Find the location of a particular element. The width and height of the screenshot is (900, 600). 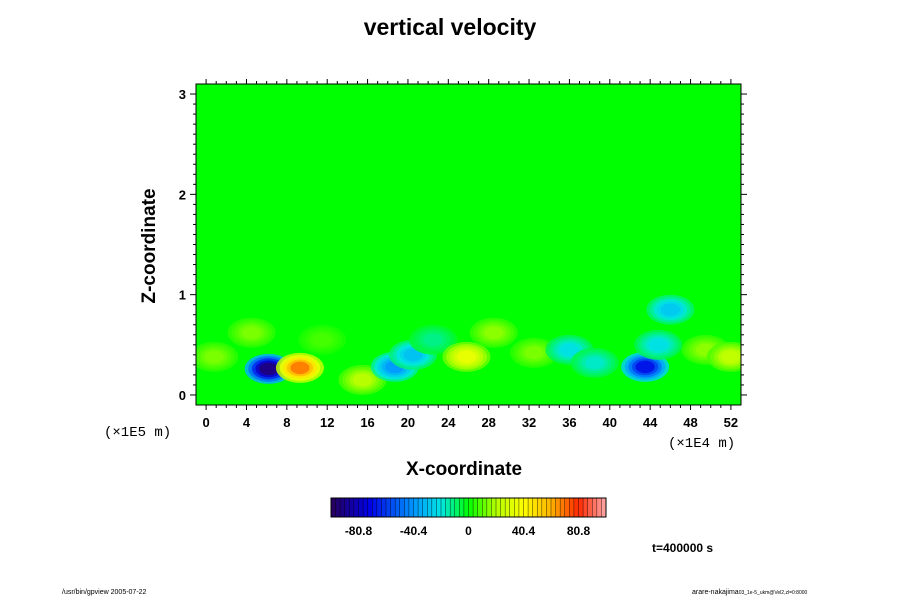

x-tick-label-1: 4 is located at coordinates (247, 422).